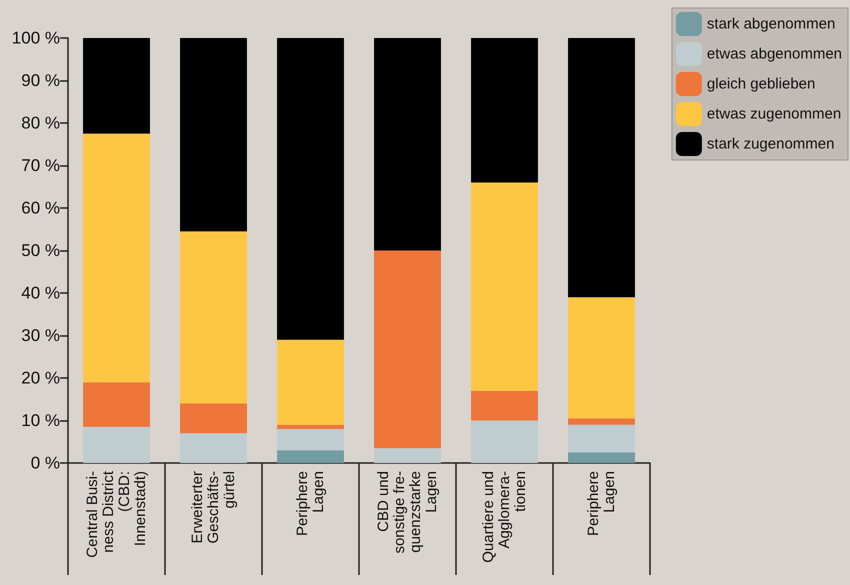 This screenshot has width=850, height=585. Describe the element at coordinates (213, 507) in the screenshot. I see `x-tick-label: Erweiterter Geschäfts- gürtel` at that location.